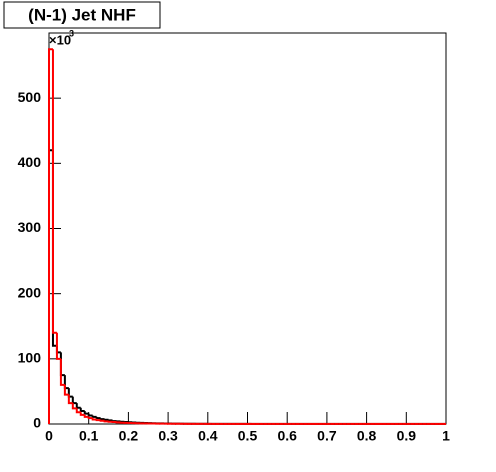 The height and width of the screenshot is (472, 496). What do you see at coordinates (60, 39) in the screenshot?
I see `y-multiplier: ×10` at bounding box center [60, 39].